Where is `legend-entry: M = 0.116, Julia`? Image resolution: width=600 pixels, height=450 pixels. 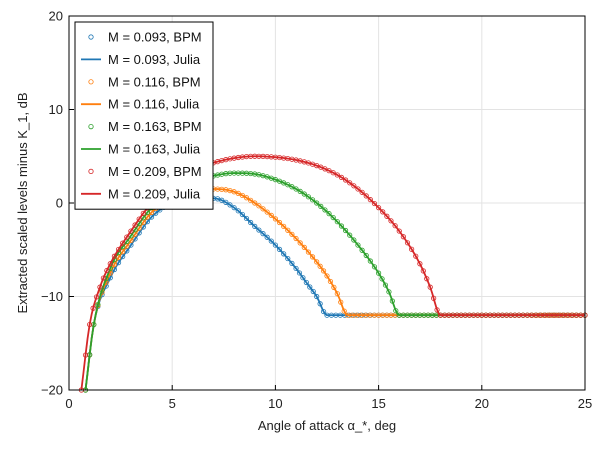
legend-entry: M = 0.116, Julia is located at coordinates (140, 104).